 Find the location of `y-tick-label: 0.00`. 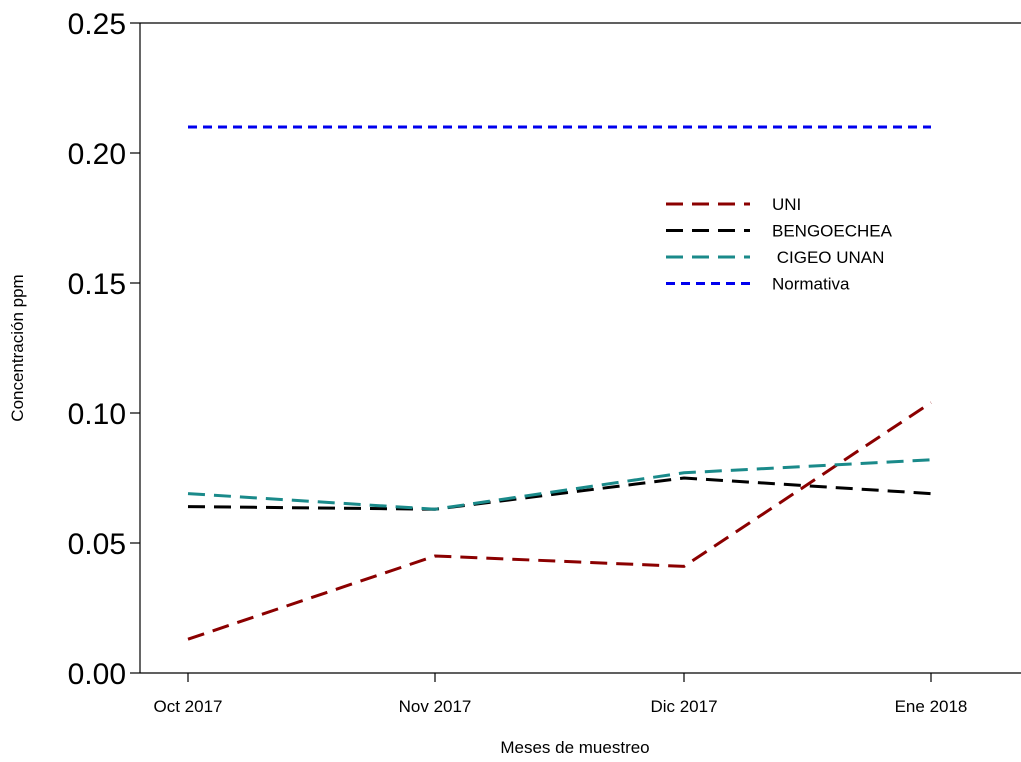

y-tick-label: 0.00 is located at coordinates (97, 674).